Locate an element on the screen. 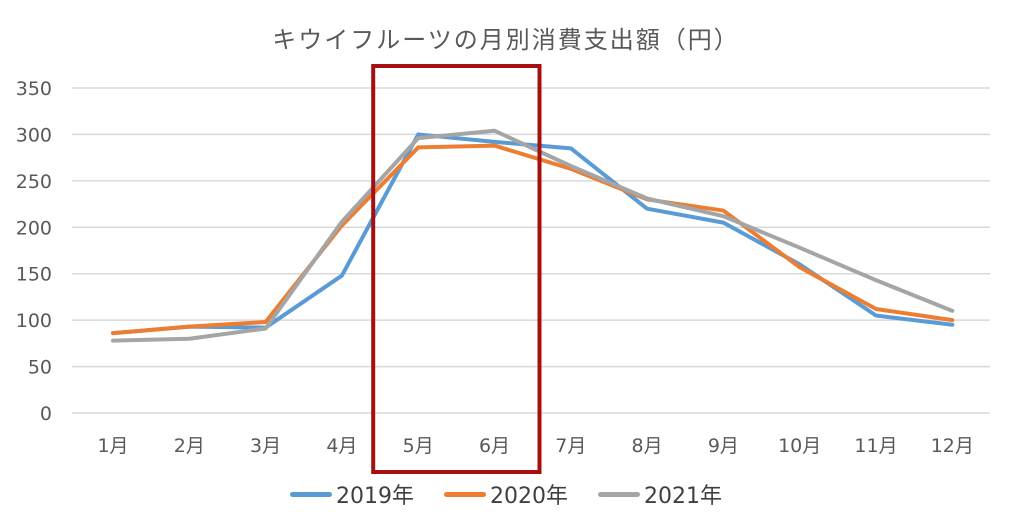  y-tick-label: 50 is located at coordinates (40, 368).